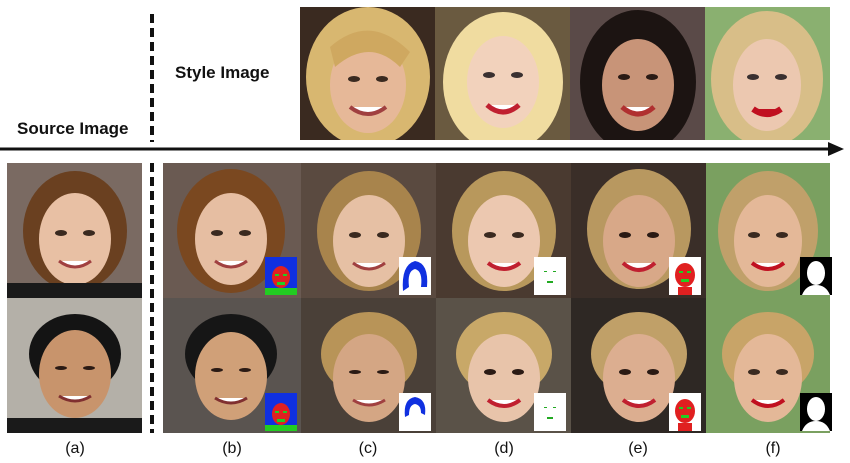  Describe the element at coordinates (816, 276) in the screenshot. I see `mask-f-row1` at that location.